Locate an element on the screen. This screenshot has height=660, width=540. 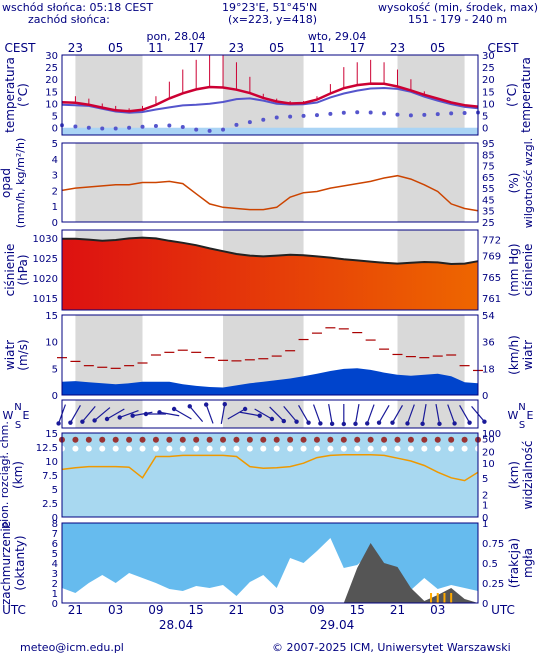
left-tick-label: 3 is located at coordinates (55, 574).